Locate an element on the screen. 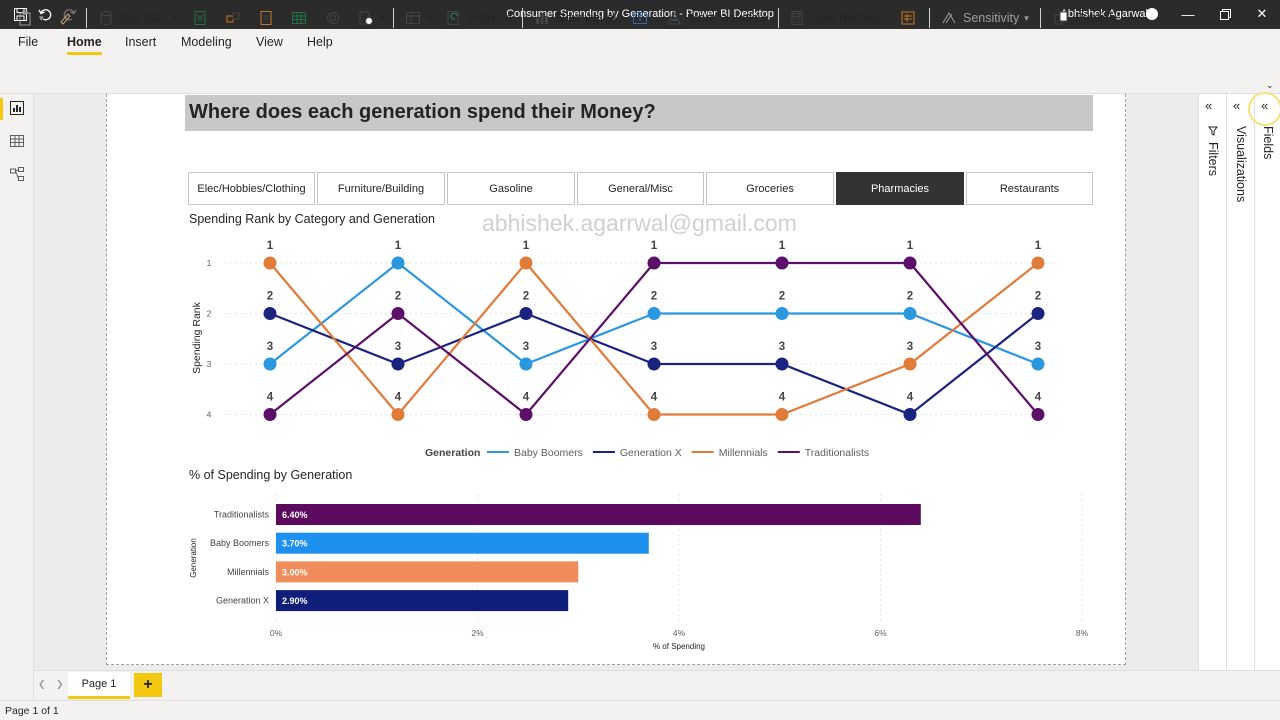 Image resolution: width=1280 pixels, height=720 pixels. menu-file: File is located at coordinates (28, 42).